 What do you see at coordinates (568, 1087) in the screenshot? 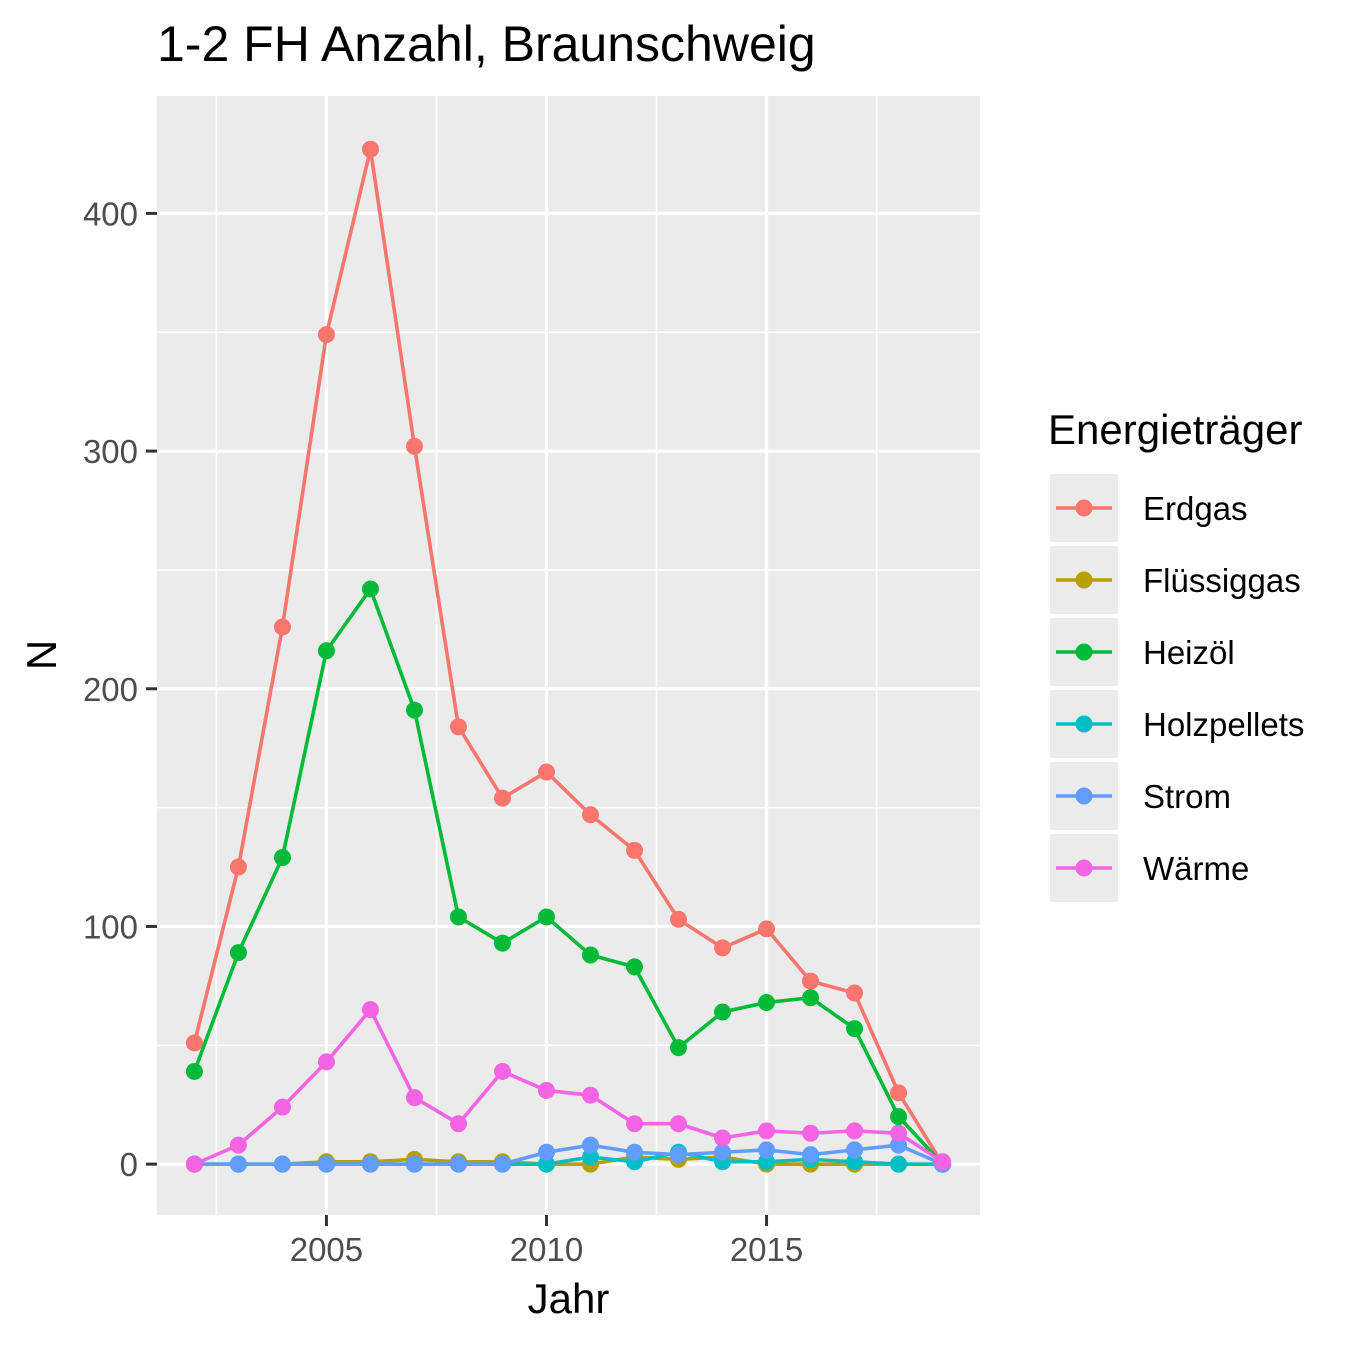
I see `series-Wärme` at bounding box center [568, 1087].